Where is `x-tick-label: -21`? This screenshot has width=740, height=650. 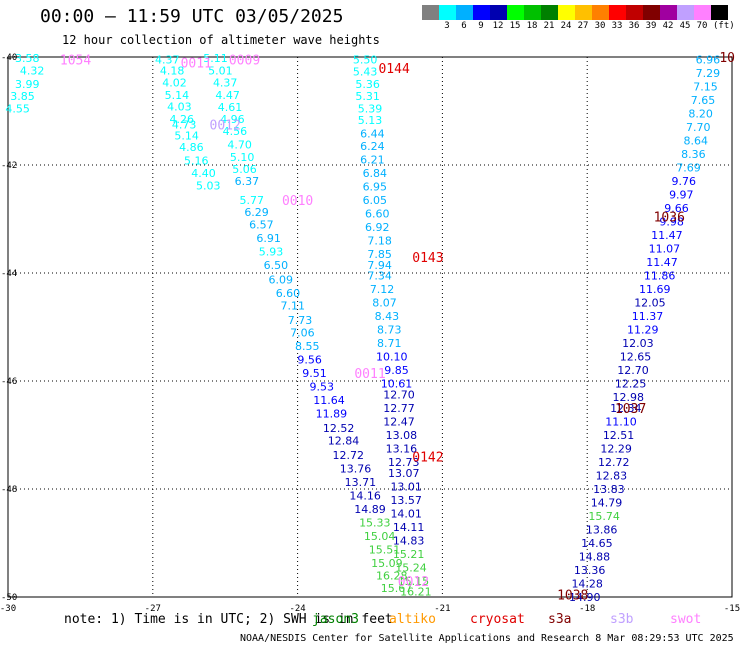
x-tick-label: -21 is located at coordinates (442, 609).